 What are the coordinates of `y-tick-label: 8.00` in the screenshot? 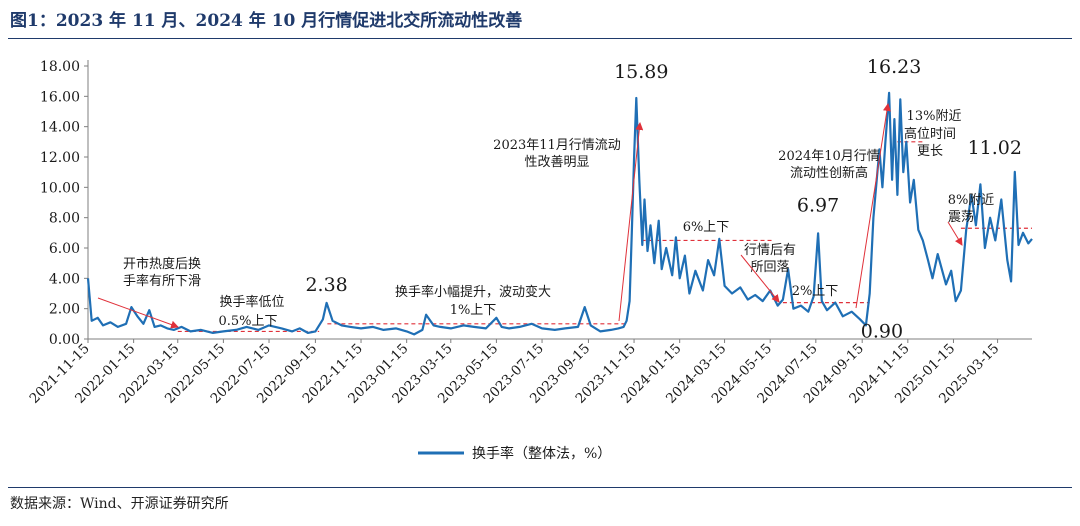 It's located at (64, 219).